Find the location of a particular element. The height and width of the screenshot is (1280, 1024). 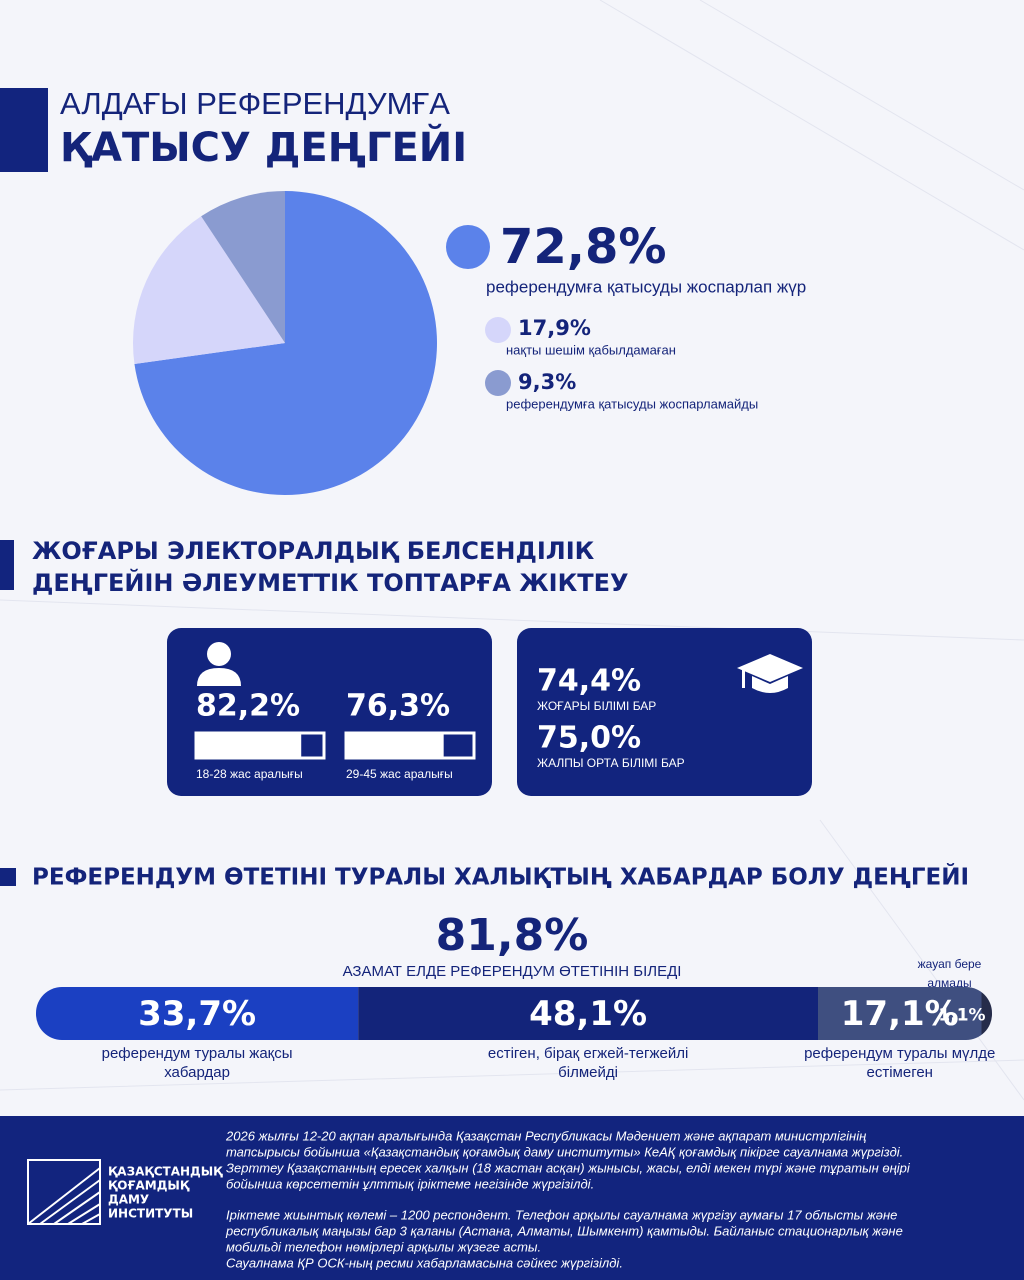

logo-text: ҚОҒАМДЫҚ is located at coordinates (149, 1186).